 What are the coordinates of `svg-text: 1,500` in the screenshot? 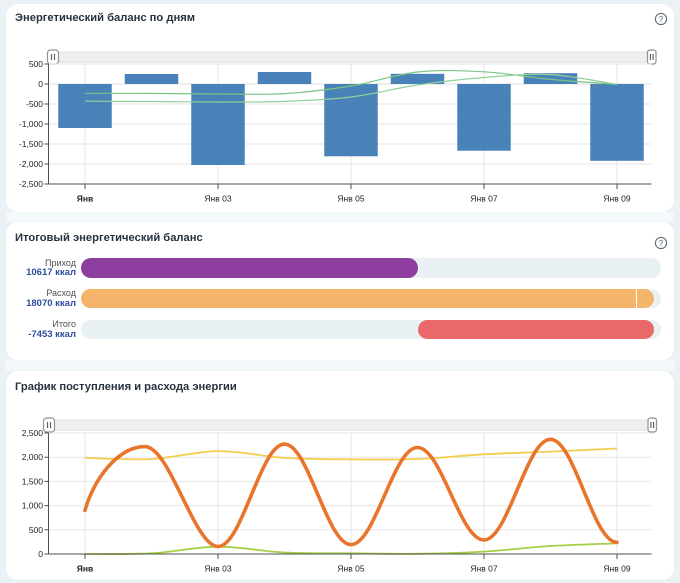 It's located at (33, 481).